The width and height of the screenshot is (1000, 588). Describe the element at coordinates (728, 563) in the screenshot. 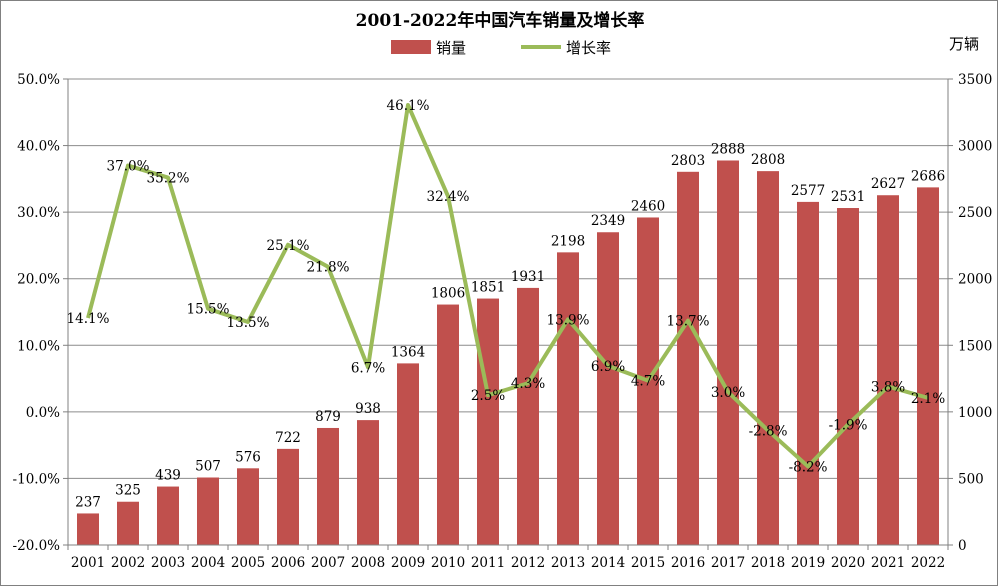

I see `x-axis-tick-label: 2017` at that location.